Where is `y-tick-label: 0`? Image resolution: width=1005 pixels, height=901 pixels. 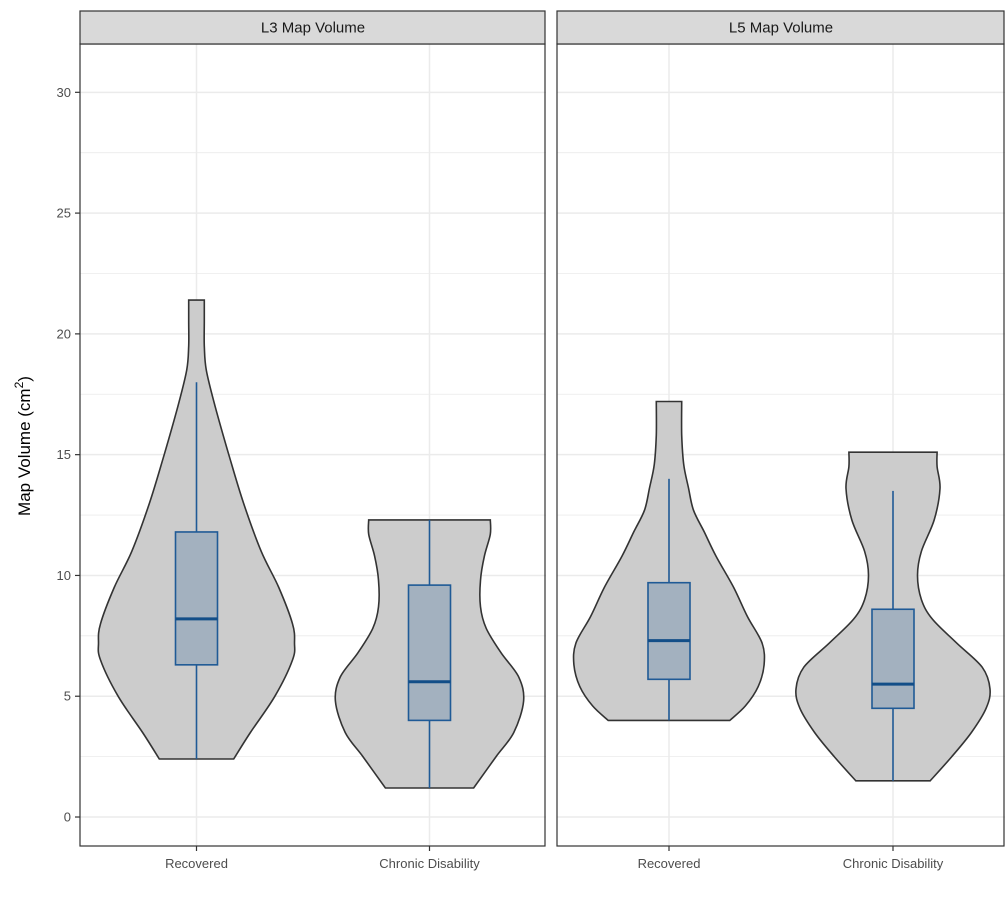 y-tick-label: 0 is located at coordinates (67, 817).